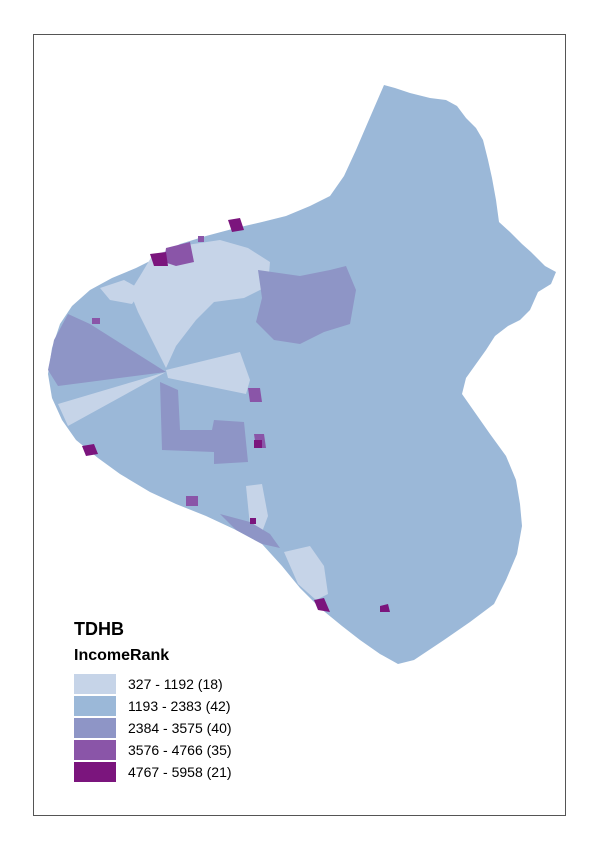  I want to click on legend-row: 2384 - 3575 (40), so click(153, 728).